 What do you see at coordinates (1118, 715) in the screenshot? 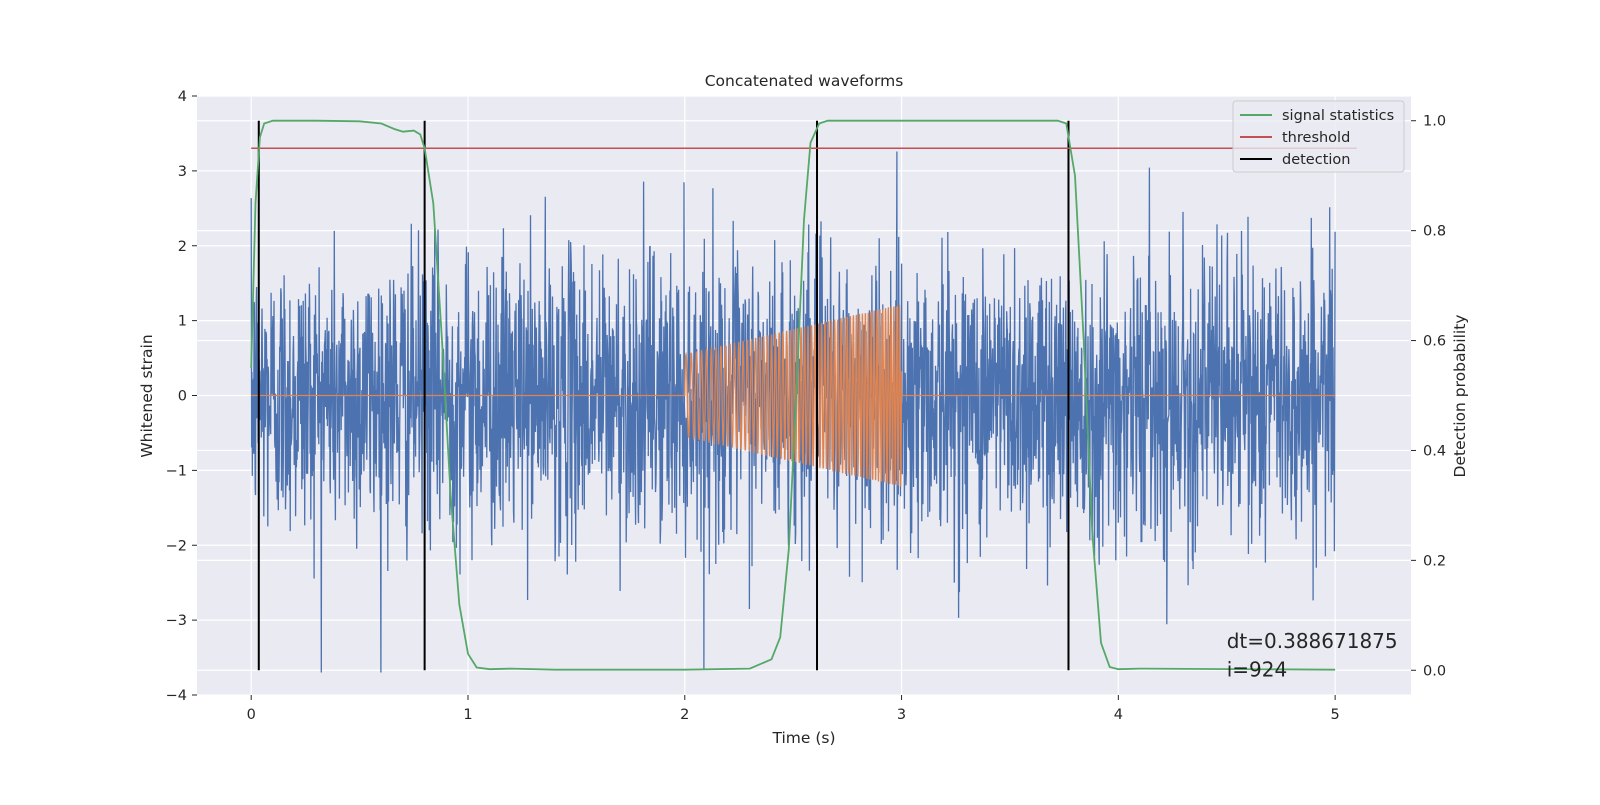
I see `x-tick-label: 4` at bounding box center [1118, 715].